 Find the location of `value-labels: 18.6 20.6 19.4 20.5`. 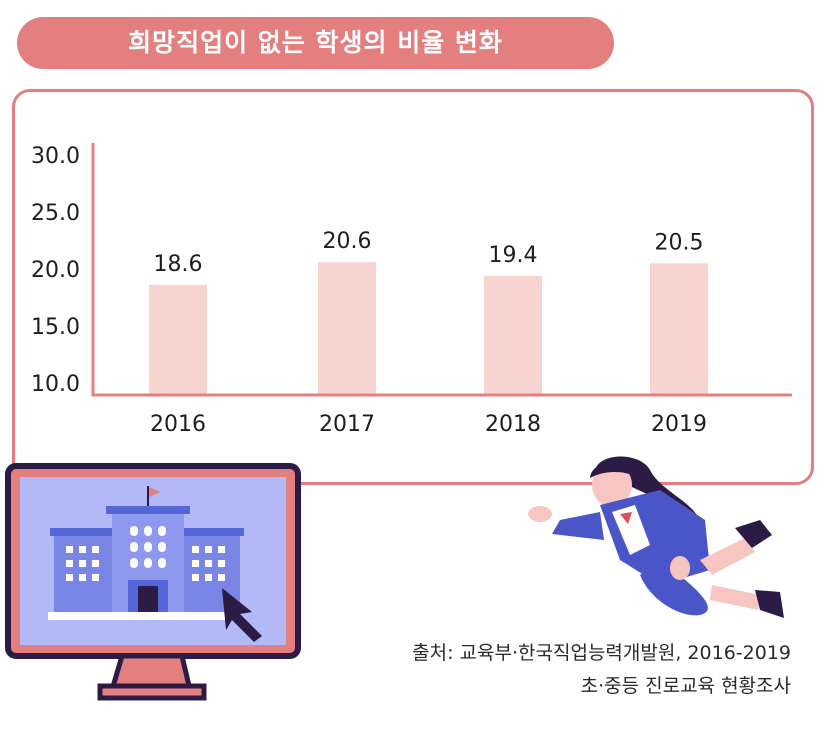

value-labels: 18.6 20.6 19.4 20.5 is located at coordinates (429, 253).